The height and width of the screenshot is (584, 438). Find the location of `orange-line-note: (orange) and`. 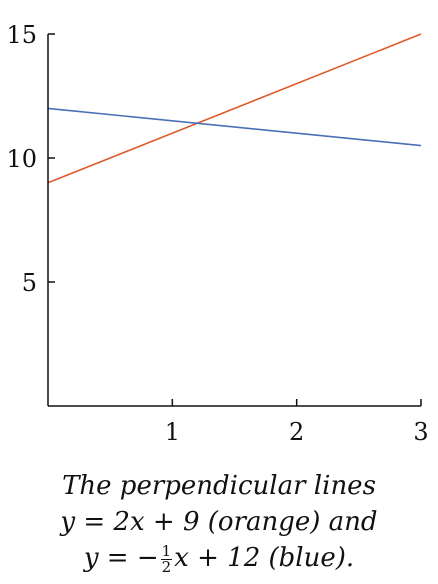

orange-line-note: (orange) and is located at coordinates (292, 522).